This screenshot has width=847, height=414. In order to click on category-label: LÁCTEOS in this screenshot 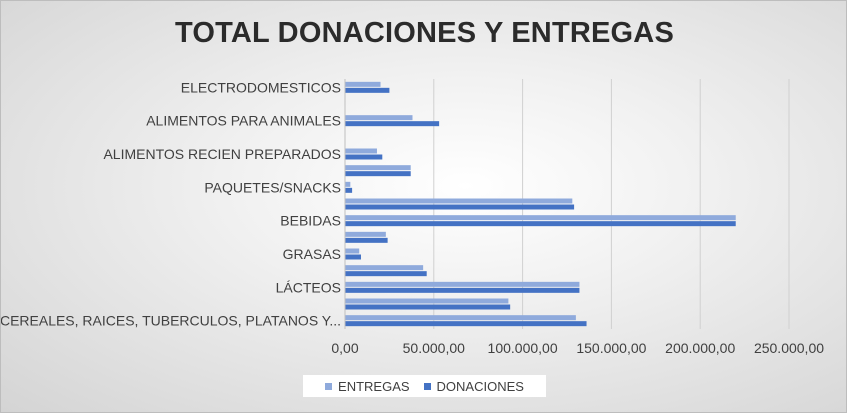, I will do `click(308, 287)`.